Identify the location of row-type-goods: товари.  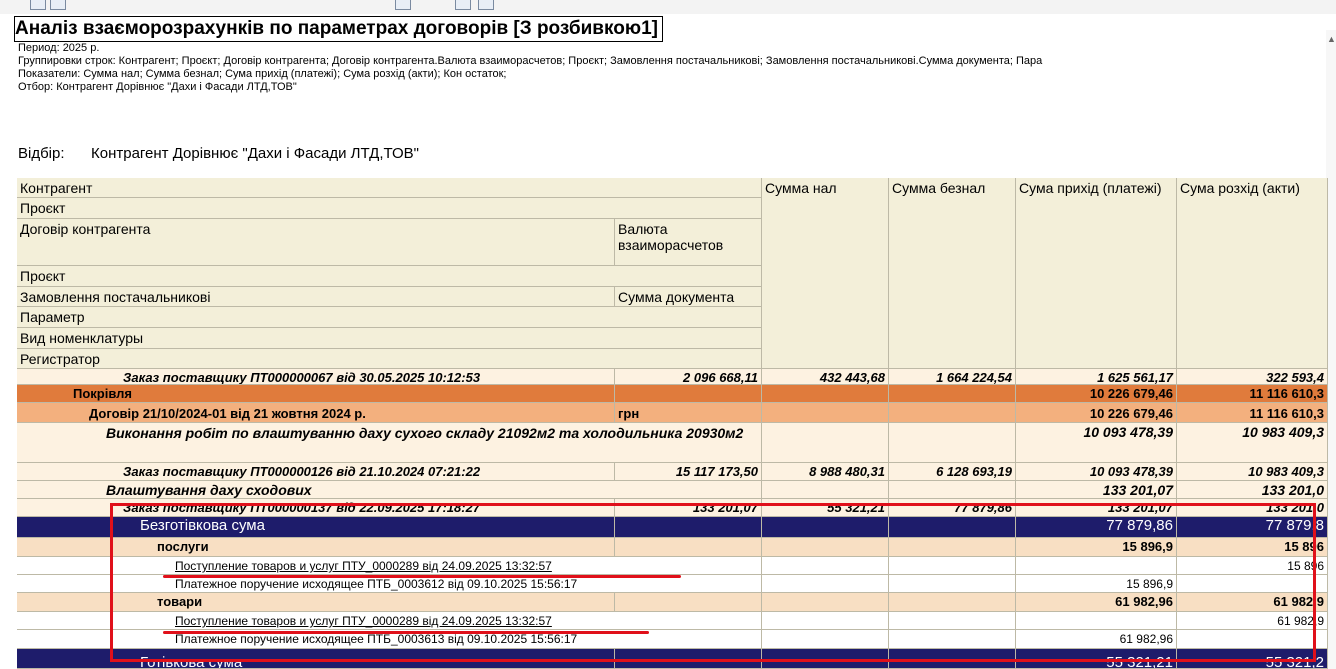
(316, 602).